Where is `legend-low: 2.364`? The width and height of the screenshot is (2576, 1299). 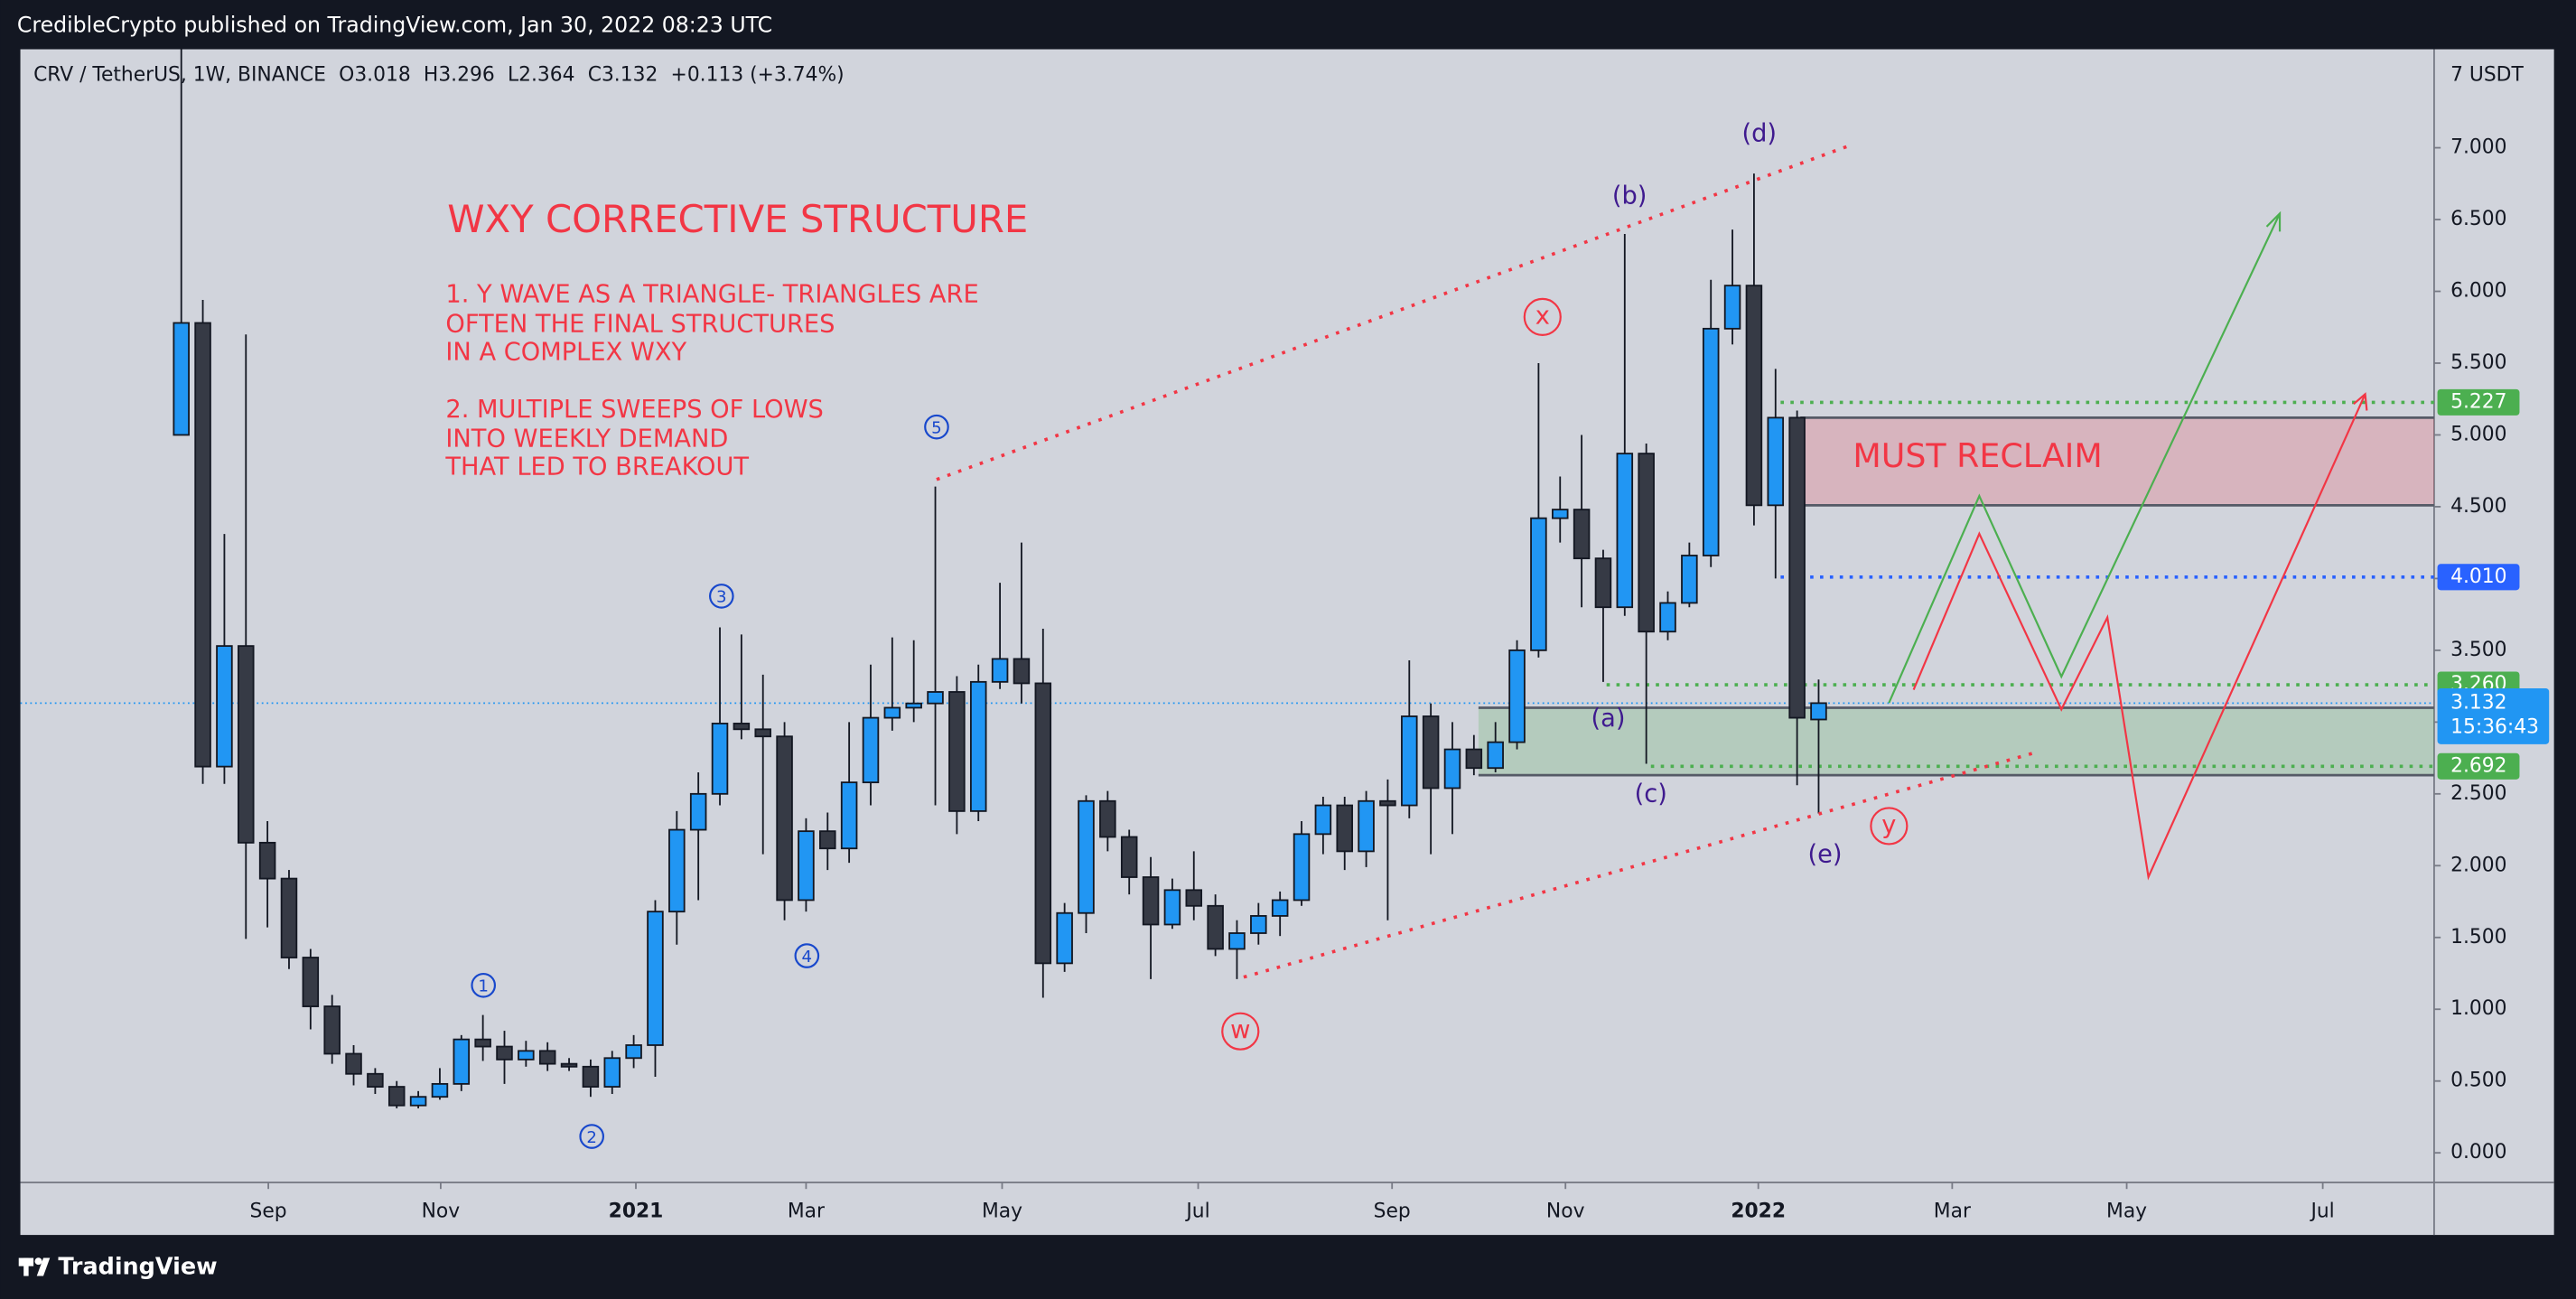 legend-low: 2.364 is located at coordinates (546, 75).